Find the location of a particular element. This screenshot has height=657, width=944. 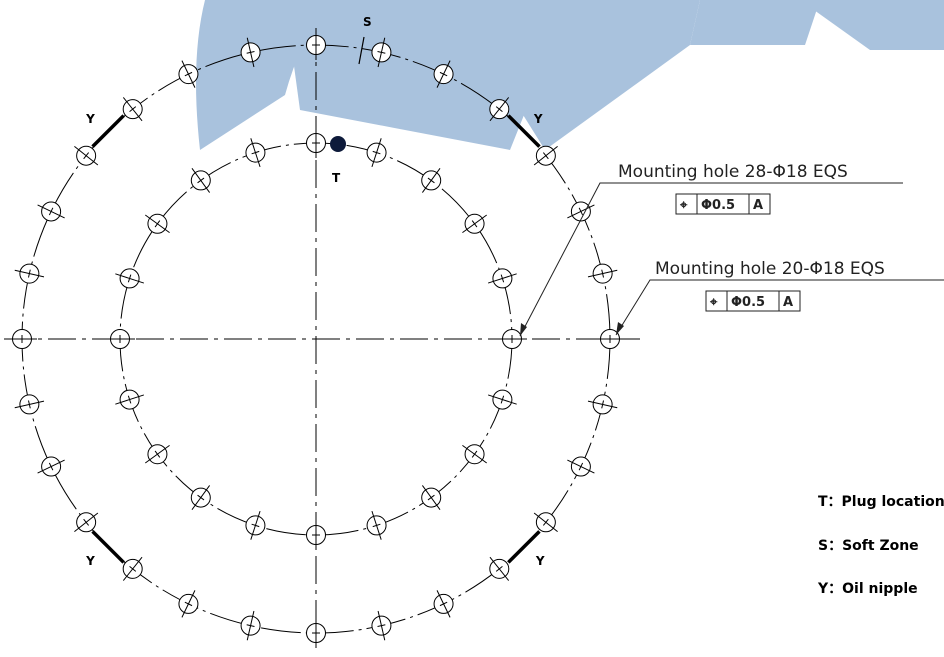

outer-tolerance-frame: ⌖ Φ0.5 A is located at coordinates (723, 204).